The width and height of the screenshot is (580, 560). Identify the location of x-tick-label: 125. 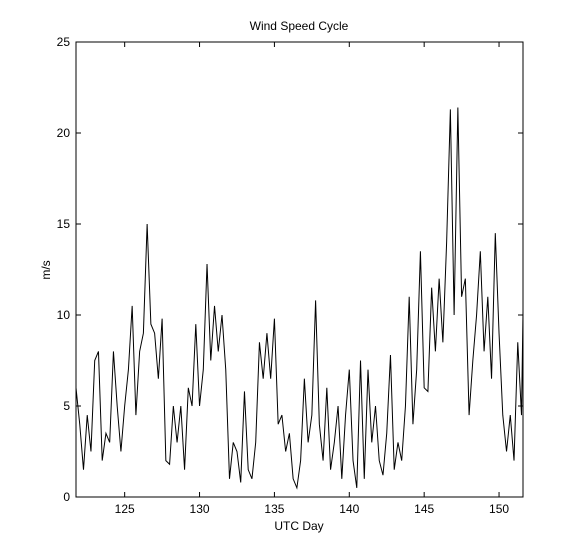
(125, 509).